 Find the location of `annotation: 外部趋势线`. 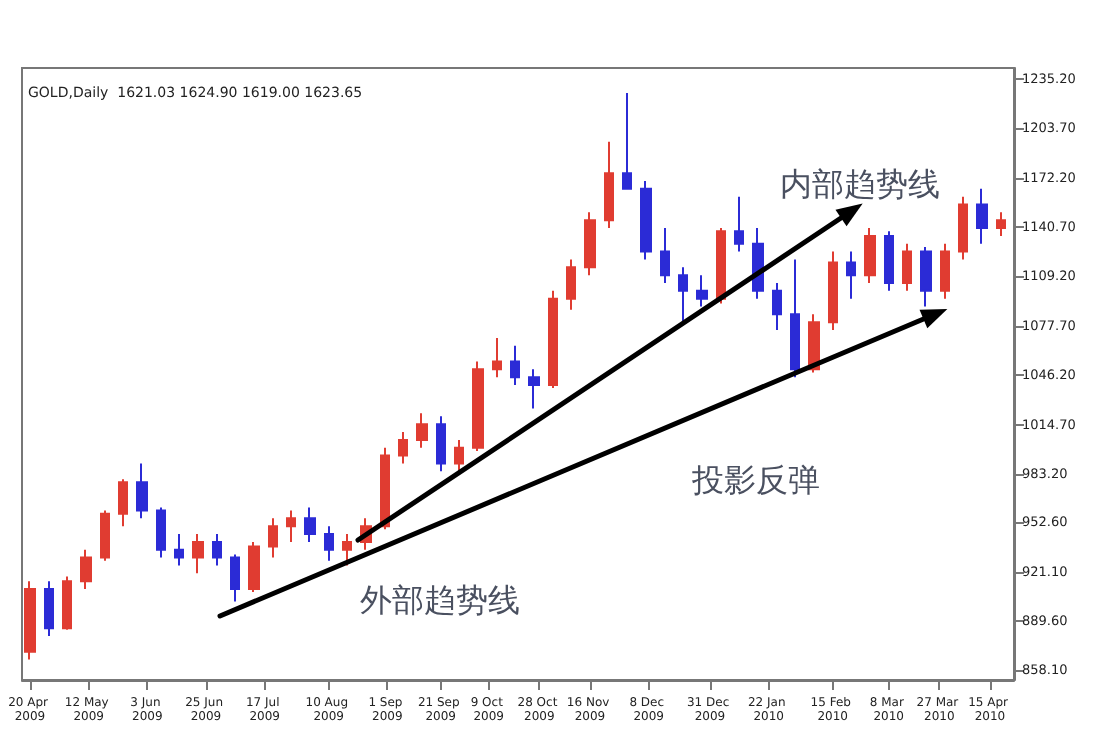

annotation: 外部趋势线 is located at coordinates (440, 600).